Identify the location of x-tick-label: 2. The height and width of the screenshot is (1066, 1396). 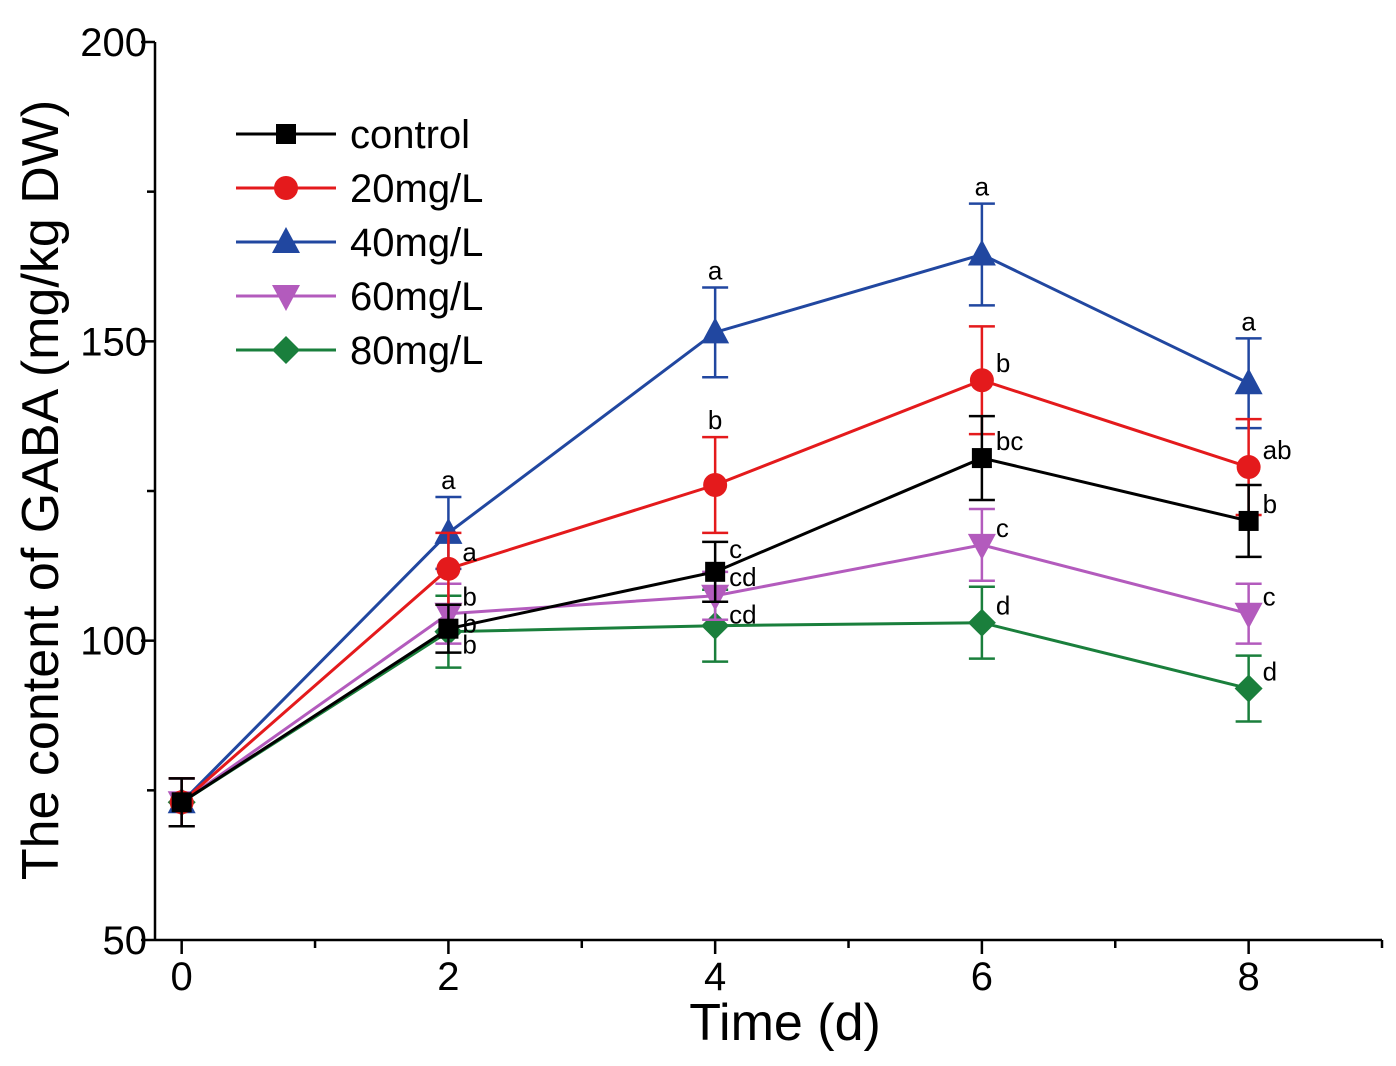
(448, 977).